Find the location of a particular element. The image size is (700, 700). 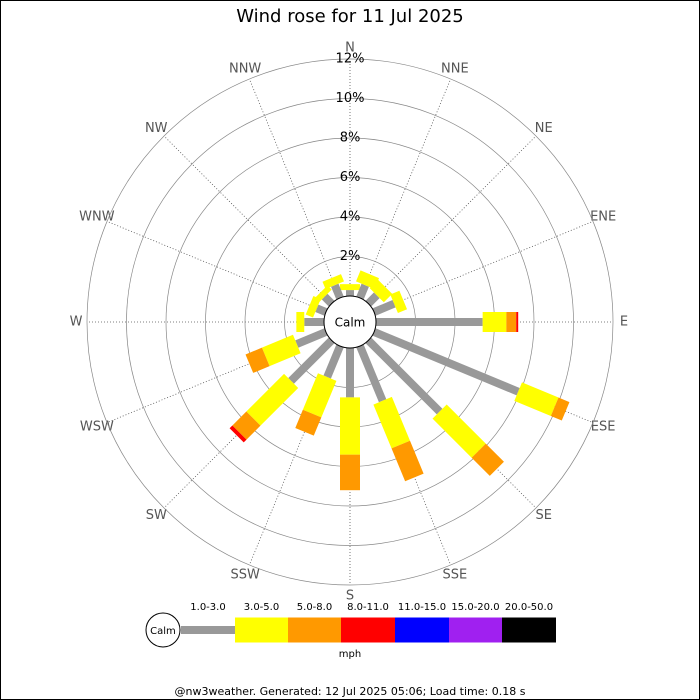

direction-label: ESE is located at coordinates (603, 426).